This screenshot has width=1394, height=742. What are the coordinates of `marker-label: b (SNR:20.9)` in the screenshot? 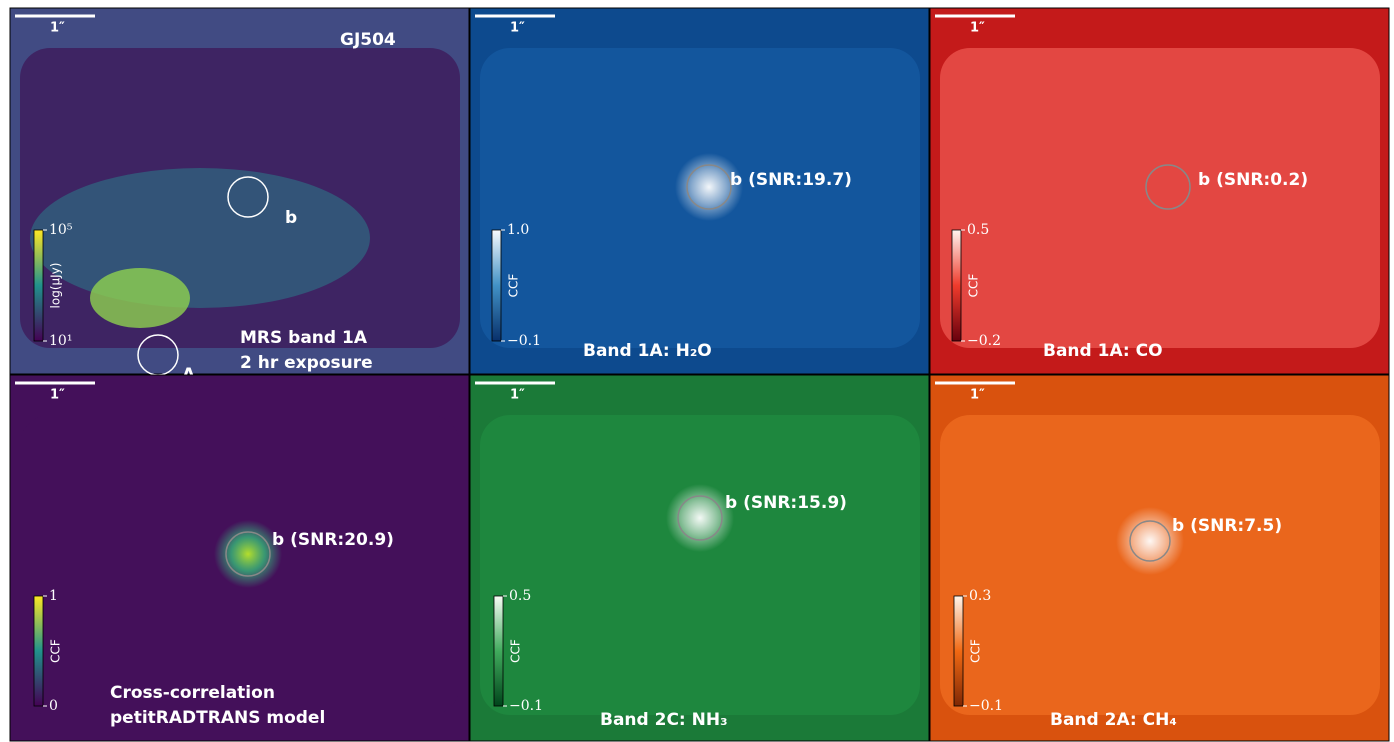 It's located at (333, 540).